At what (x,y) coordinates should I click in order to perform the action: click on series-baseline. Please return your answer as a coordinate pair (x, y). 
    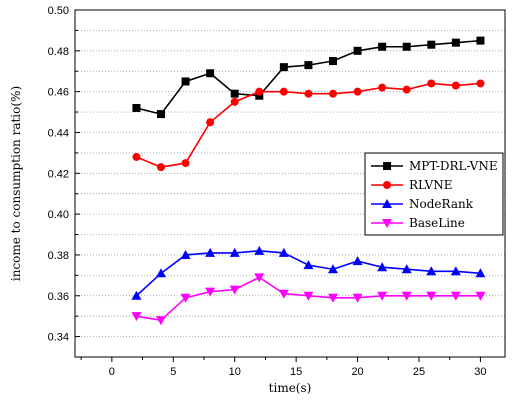
    Looking at the image, I should click on (308, 299).